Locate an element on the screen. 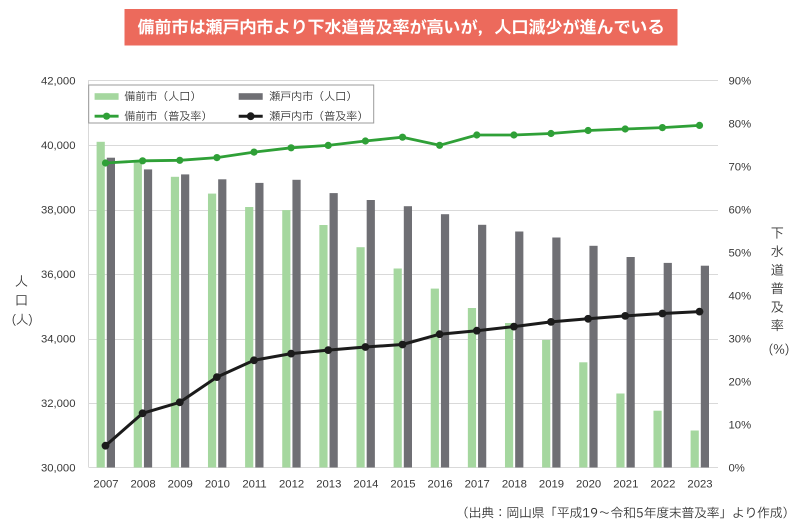  svg-text: 20% is located at coordinates (740, 383).